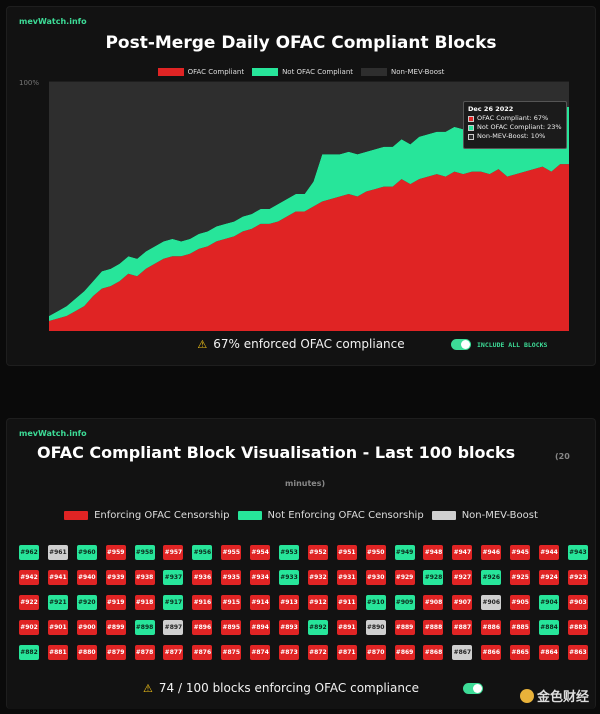 The image size is (600, 714). Describe the element at coordinates (404, 652) in the screenshot. I see `block-869: #869` at that location.